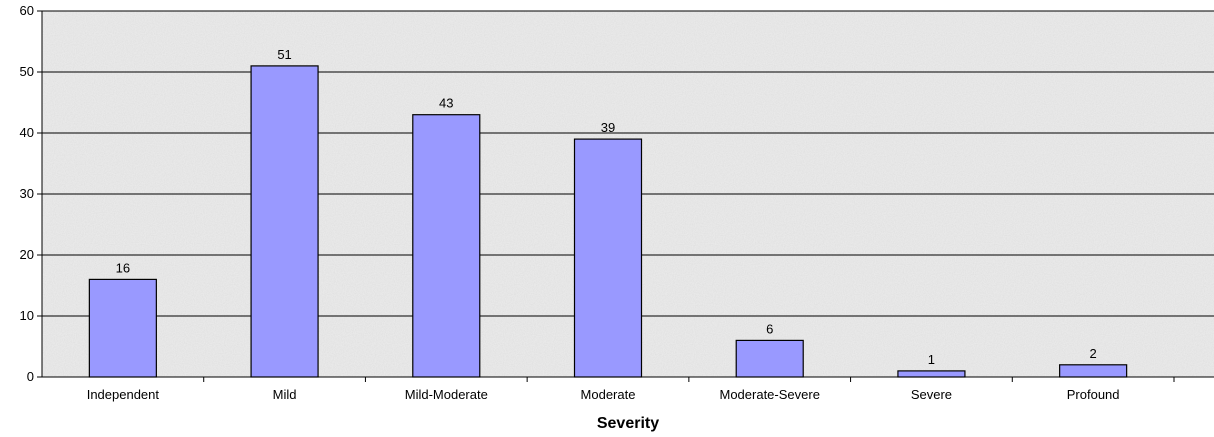 The image size is (1214, 437). I want to click on data-label: 39, so click(608, 127).